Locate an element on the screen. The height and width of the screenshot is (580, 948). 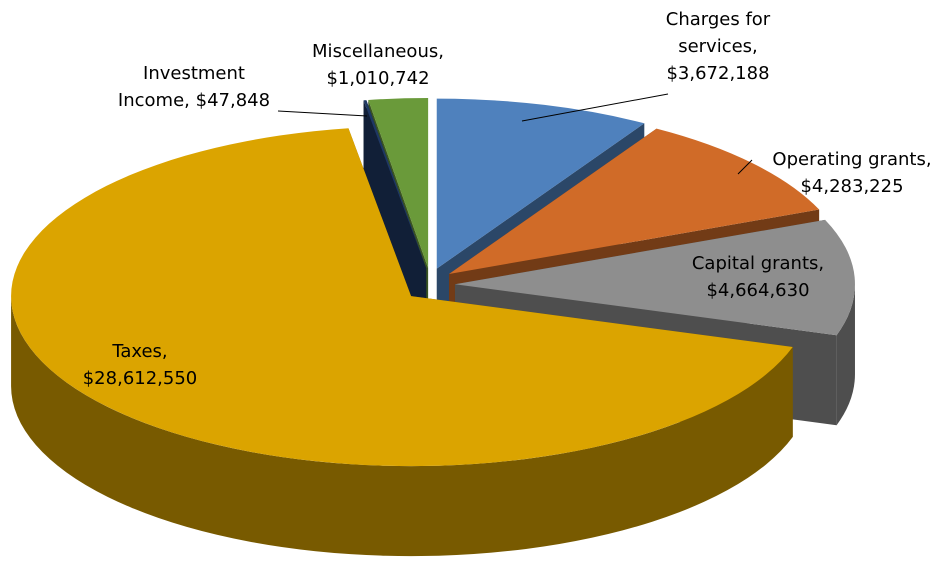
data-label: Miscellaneous, $1,010,742 is located at coordinates (378, 65).